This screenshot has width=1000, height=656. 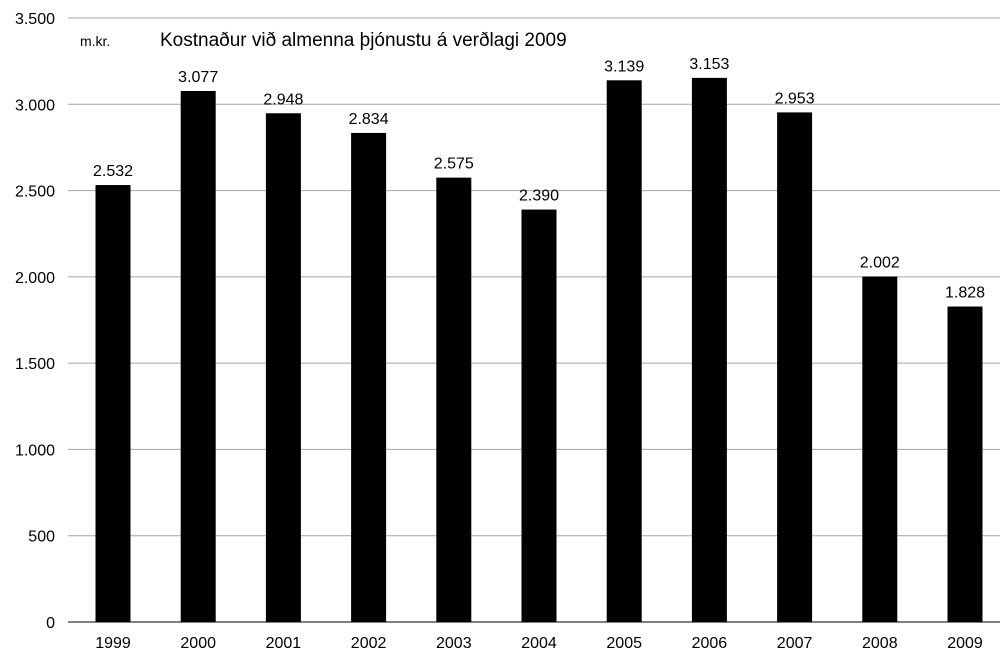 I want to click on y-tick-label: 2.000, so click(x=35, y=278).